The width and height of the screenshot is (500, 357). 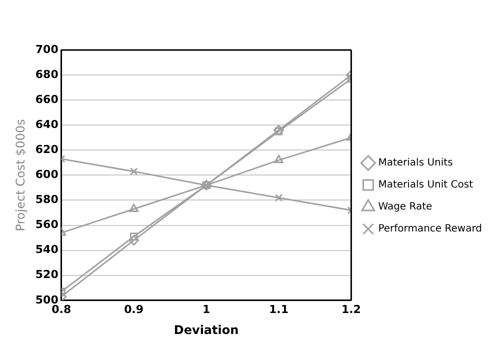 I want to click on y-tick-label: 640, so click(x=47, y=124).